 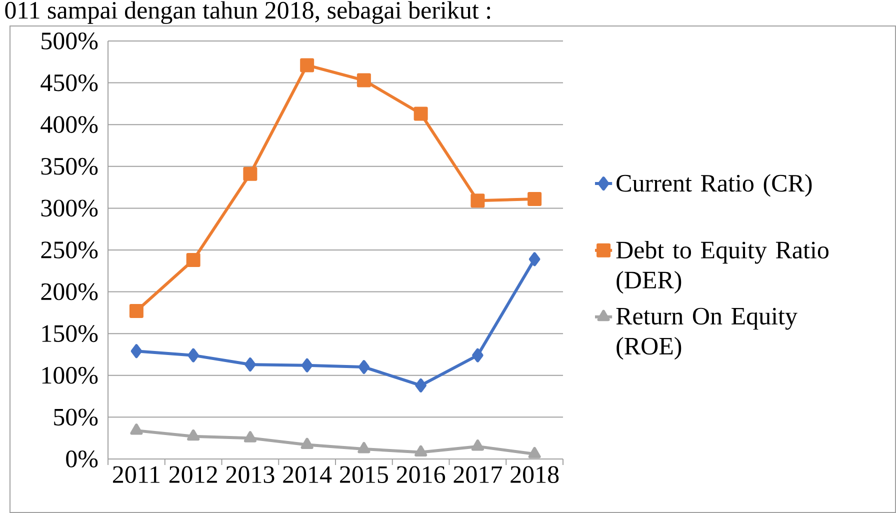 What do you see at coordinates (421, 475) in the screenshot?
I see `x-tick-label: 2016` at bounding box center [421, 475].